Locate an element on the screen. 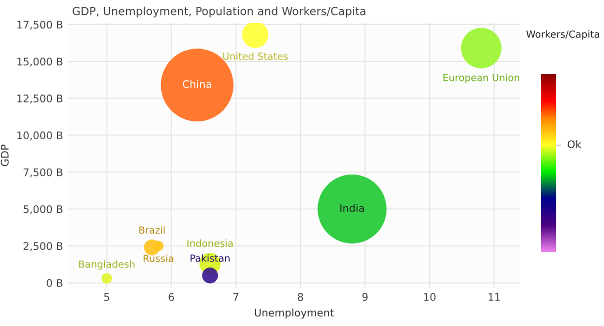 Image resolution: width=604 pixels, height=326 pixels. color-bar-title: Workers/Capita is located at coordinates (563, 35).